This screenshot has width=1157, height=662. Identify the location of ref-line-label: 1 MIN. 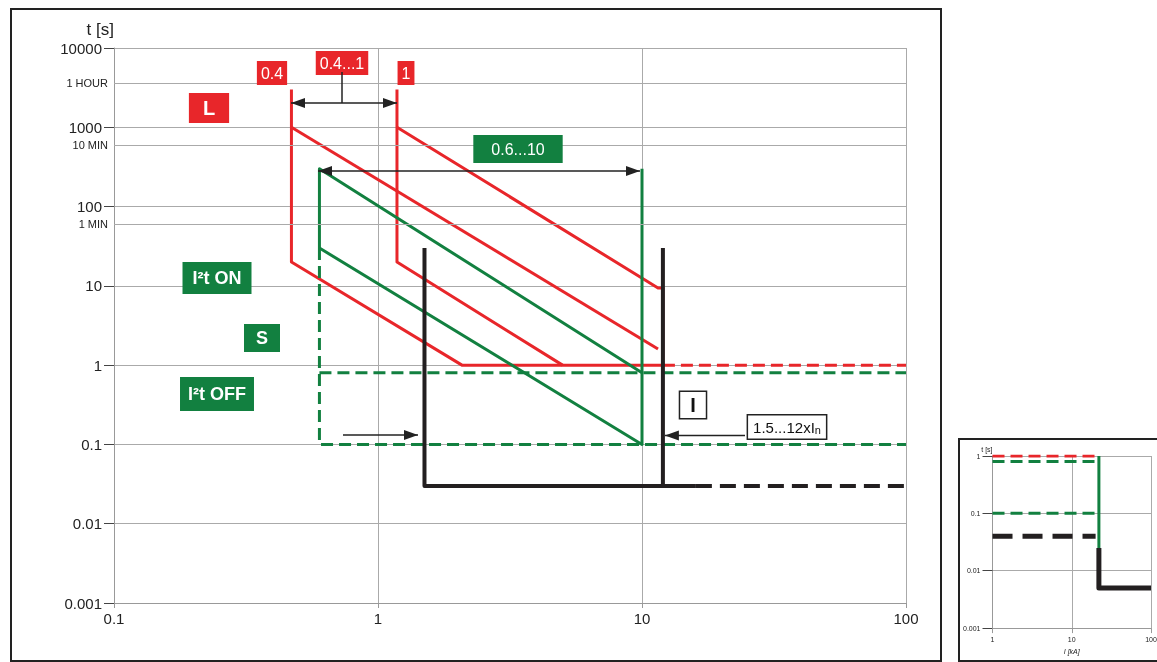
(93, 224).